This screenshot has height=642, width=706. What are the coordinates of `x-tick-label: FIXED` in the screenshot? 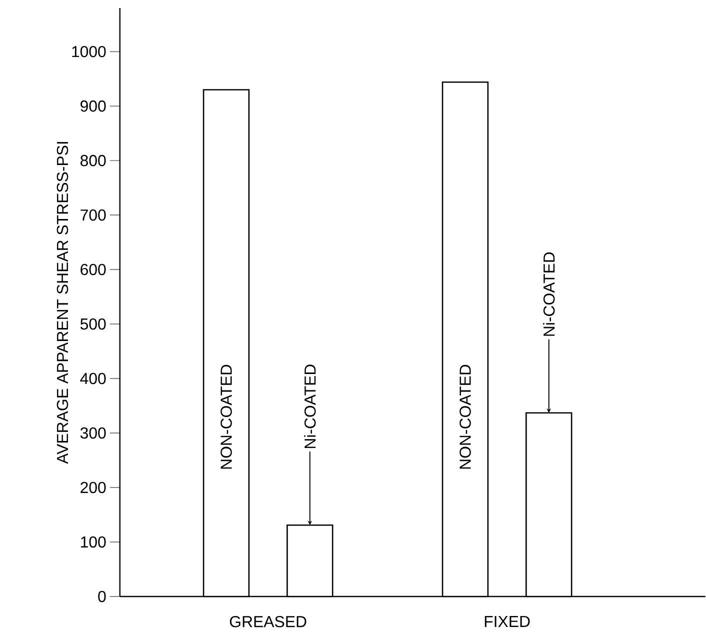 It's located at (507, 621).